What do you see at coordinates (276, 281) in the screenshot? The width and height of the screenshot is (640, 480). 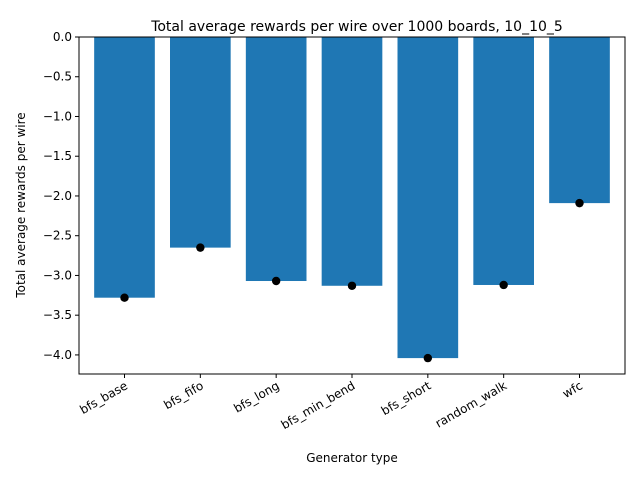 I see `marker-bfs_long` at bounding box center [276, 281].